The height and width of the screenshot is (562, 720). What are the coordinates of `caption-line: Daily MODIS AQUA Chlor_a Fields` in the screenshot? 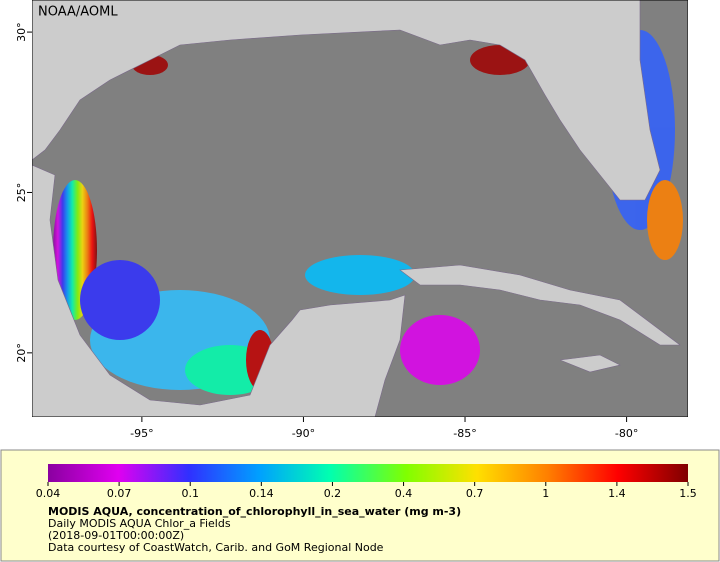 It's located at (139, 523).